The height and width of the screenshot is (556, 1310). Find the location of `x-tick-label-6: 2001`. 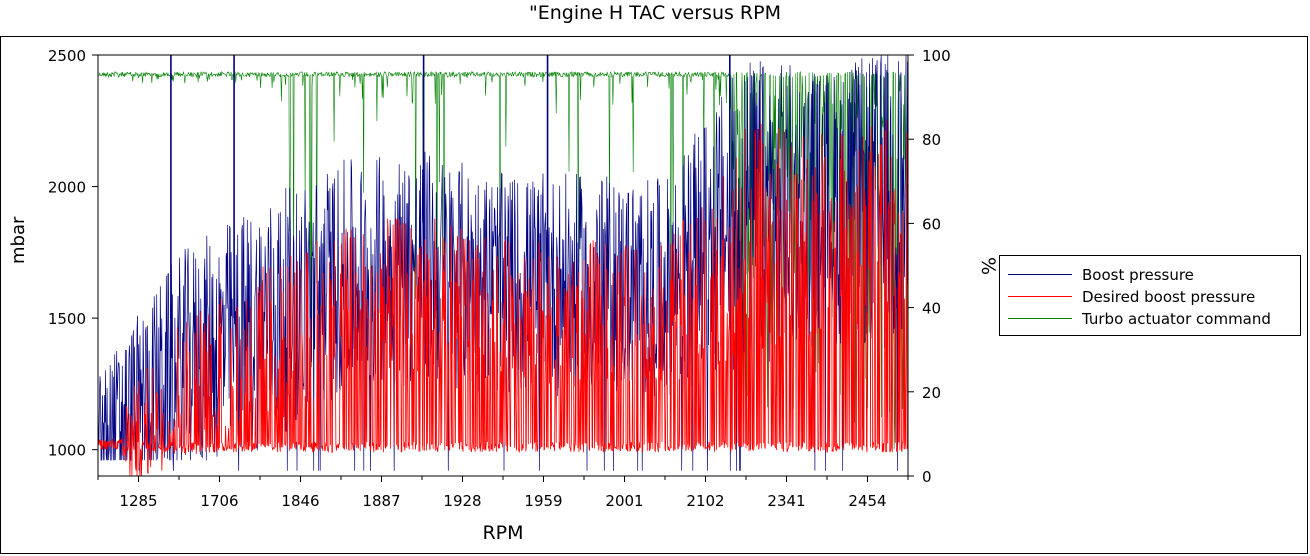

x-tick-label-6: 2001 is located at coordinates (624, 501).